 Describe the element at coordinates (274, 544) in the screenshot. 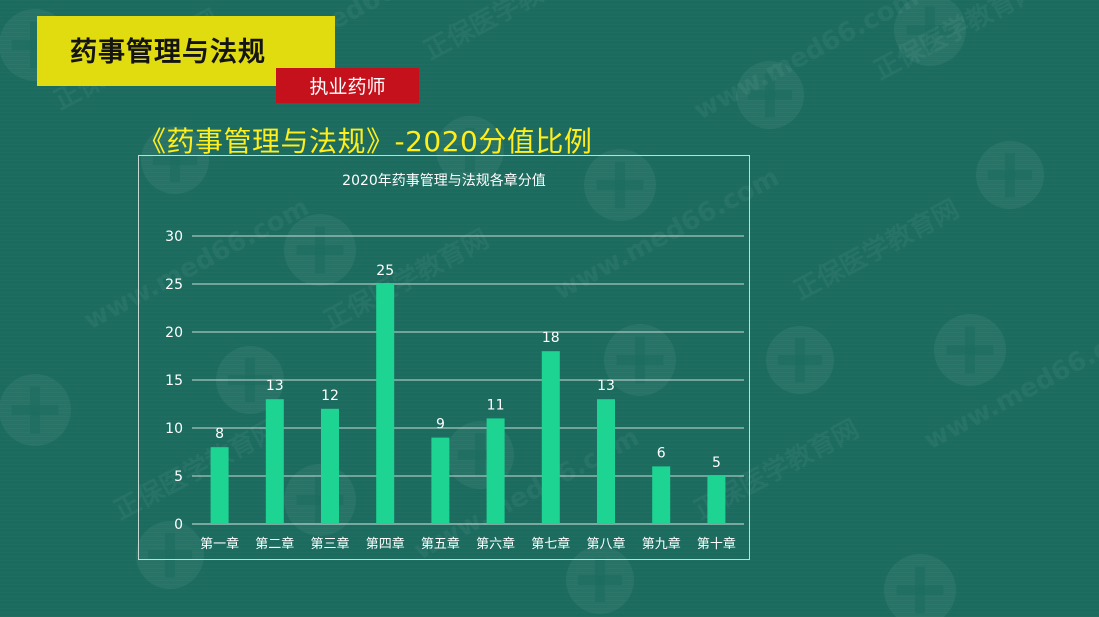

I see `x-tick-label: 第二章` at that location.